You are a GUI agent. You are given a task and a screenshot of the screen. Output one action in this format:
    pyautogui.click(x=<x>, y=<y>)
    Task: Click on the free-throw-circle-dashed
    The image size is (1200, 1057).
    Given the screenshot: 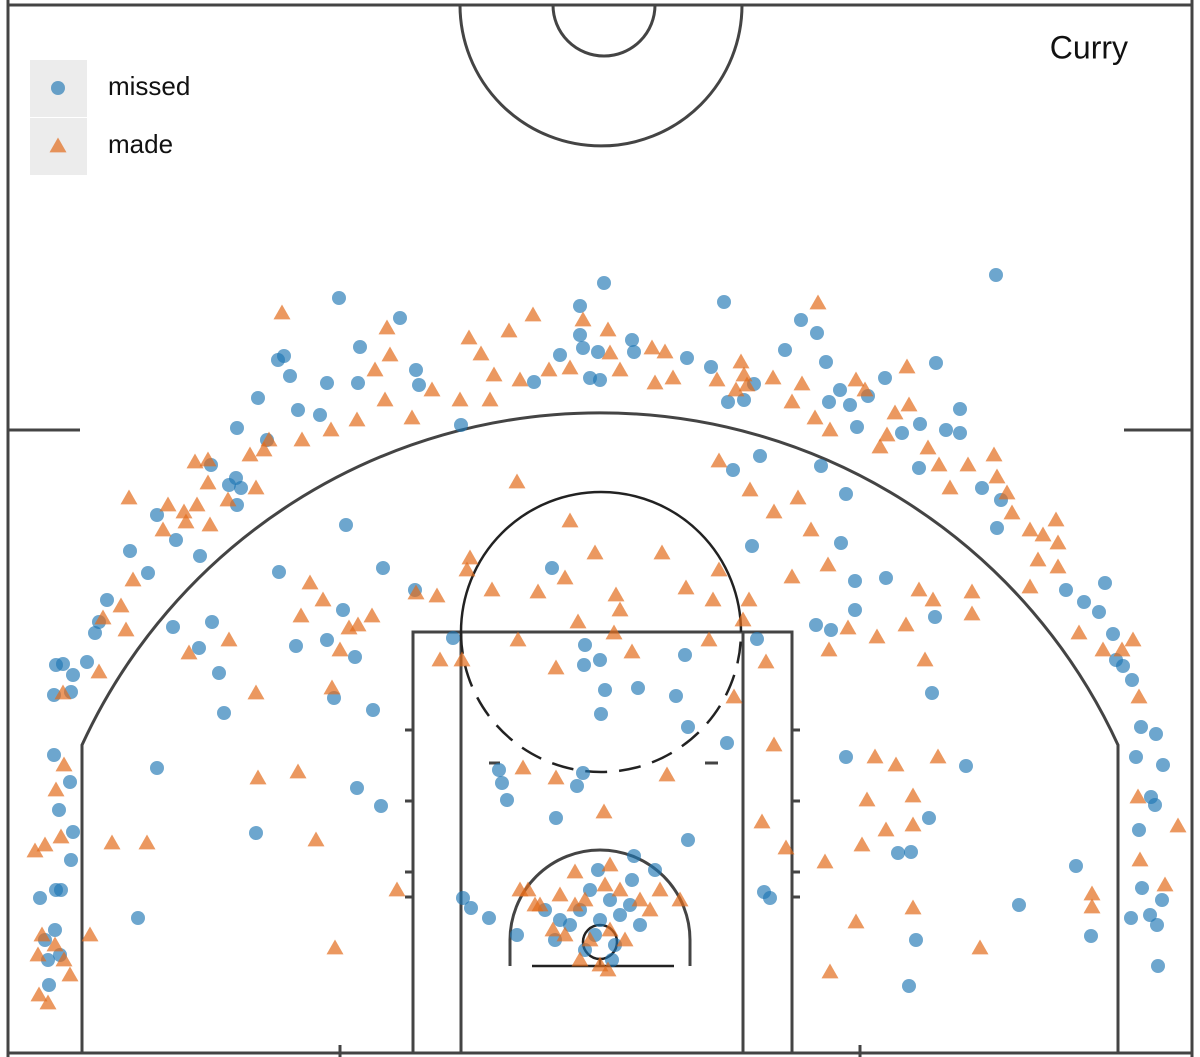 What is the action you would take?
    pyautogui.click(x=601, y=702)
    